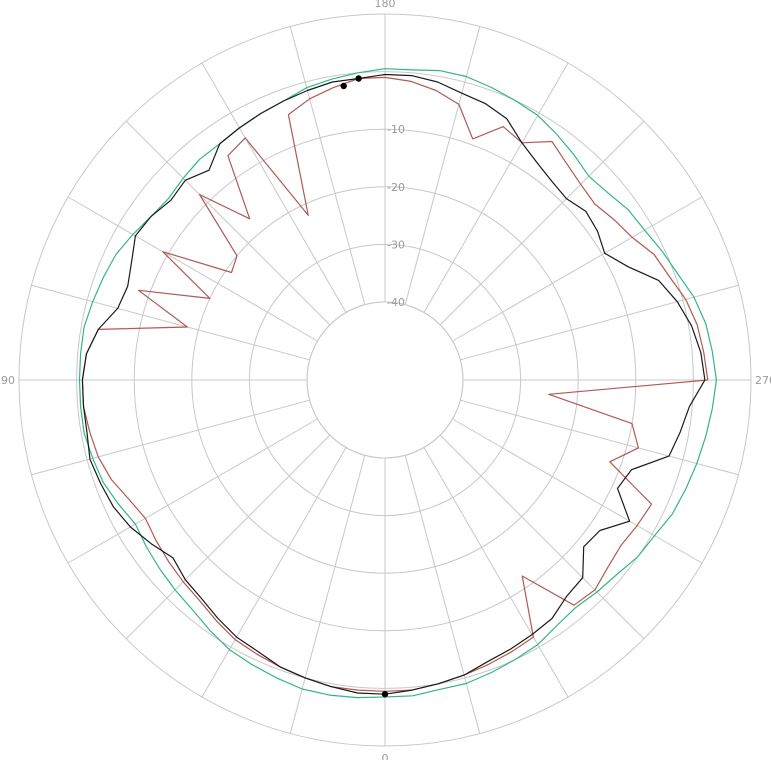  I want to click on marker-group, so click(364, 386).